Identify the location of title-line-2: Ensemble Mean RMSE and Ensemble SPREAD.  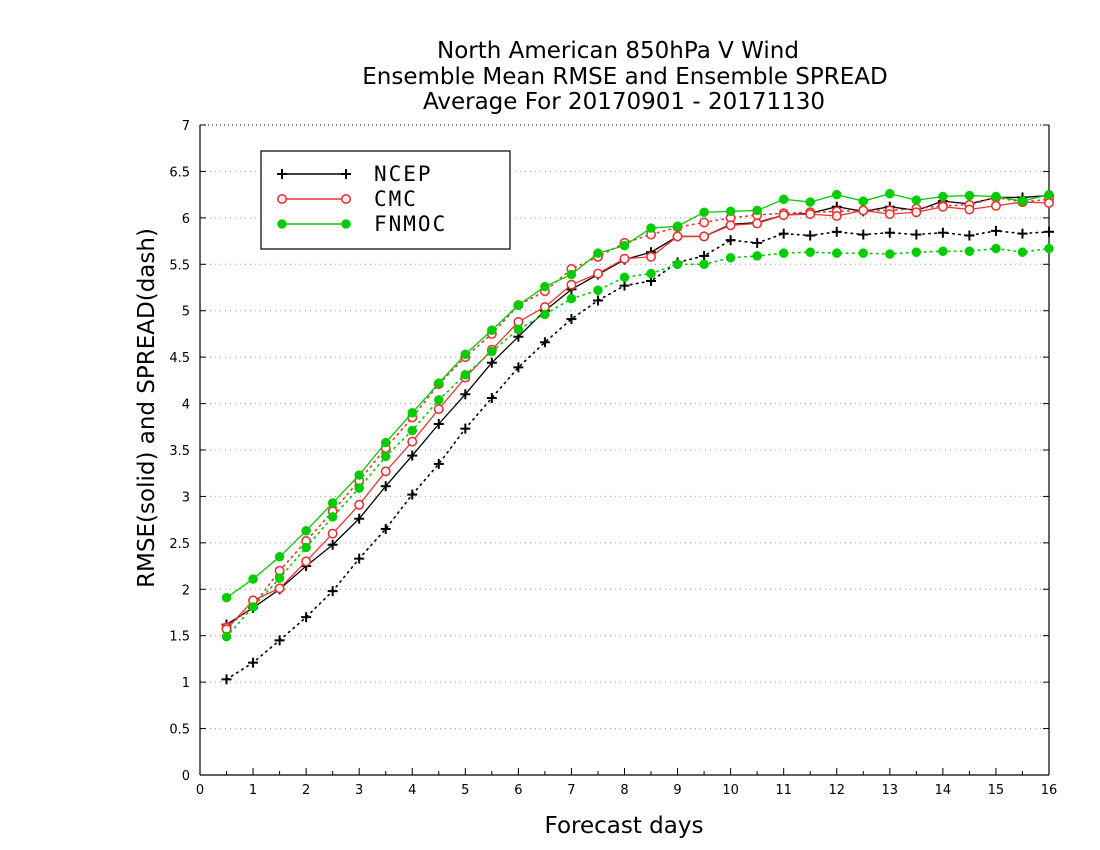
(624, 77).